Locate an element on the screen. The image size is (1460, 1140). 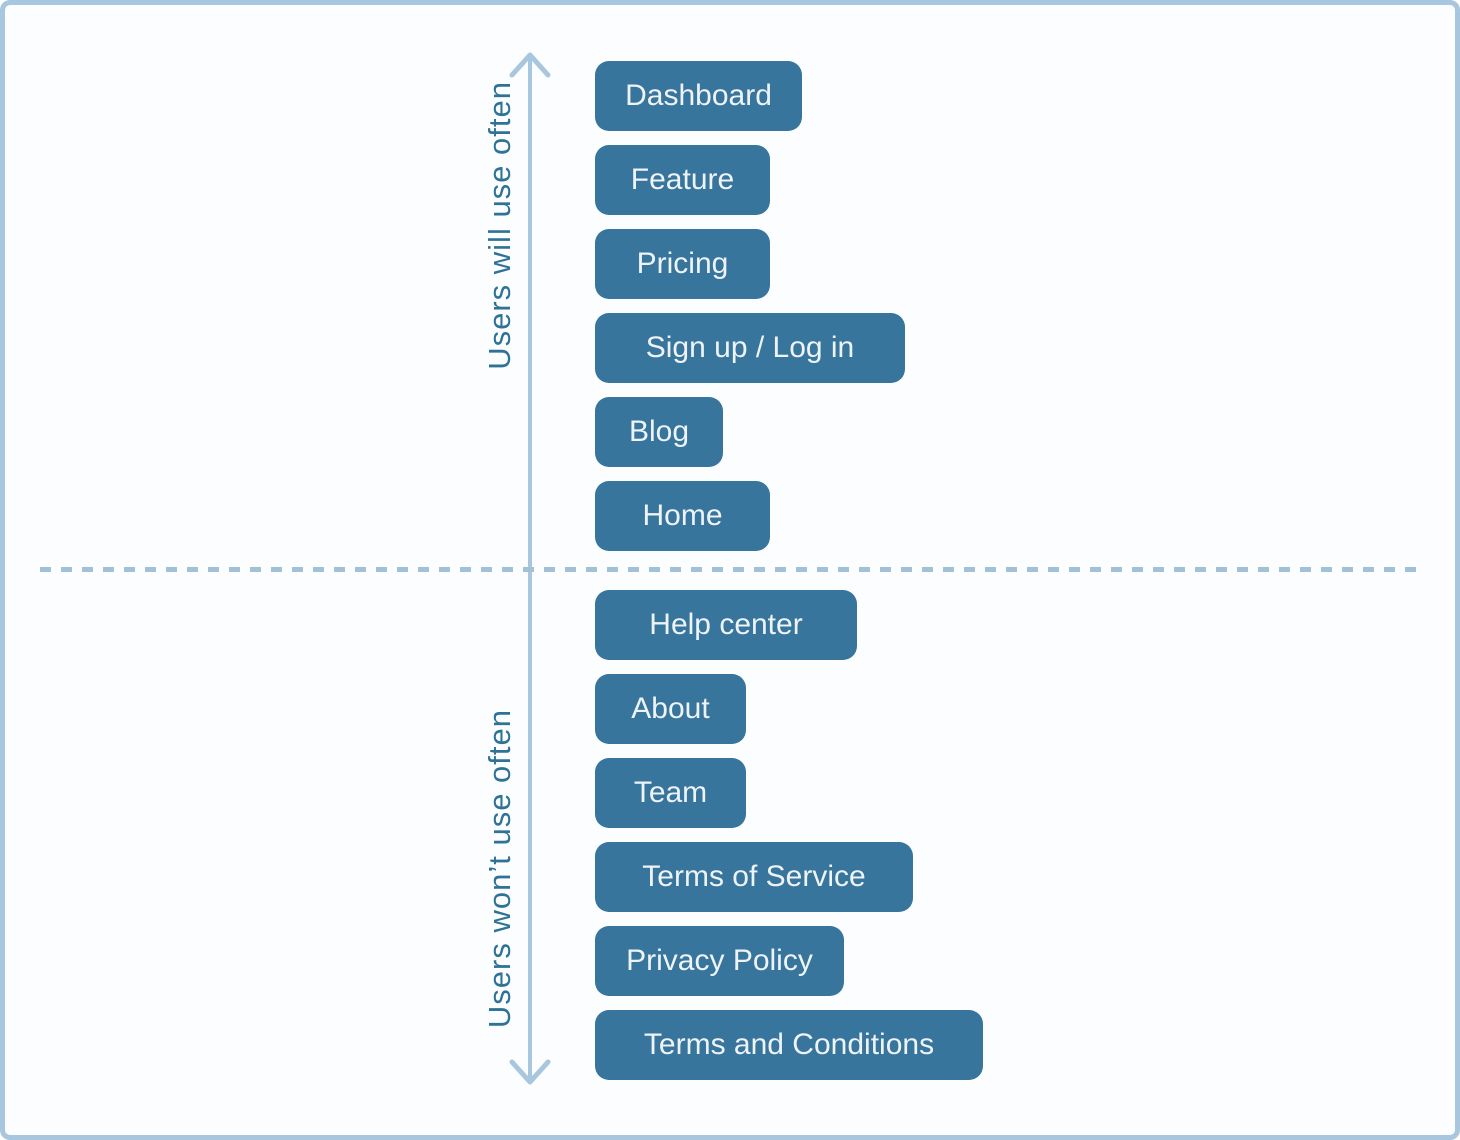
node-about: About is located at coordinates (670, 709).